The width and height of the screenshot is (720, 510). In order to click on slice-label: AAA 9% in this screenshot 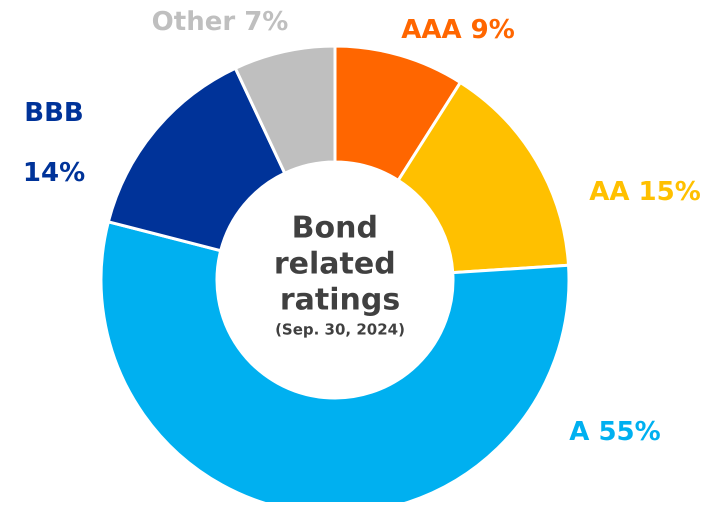, I will do `click(458, 30)`.